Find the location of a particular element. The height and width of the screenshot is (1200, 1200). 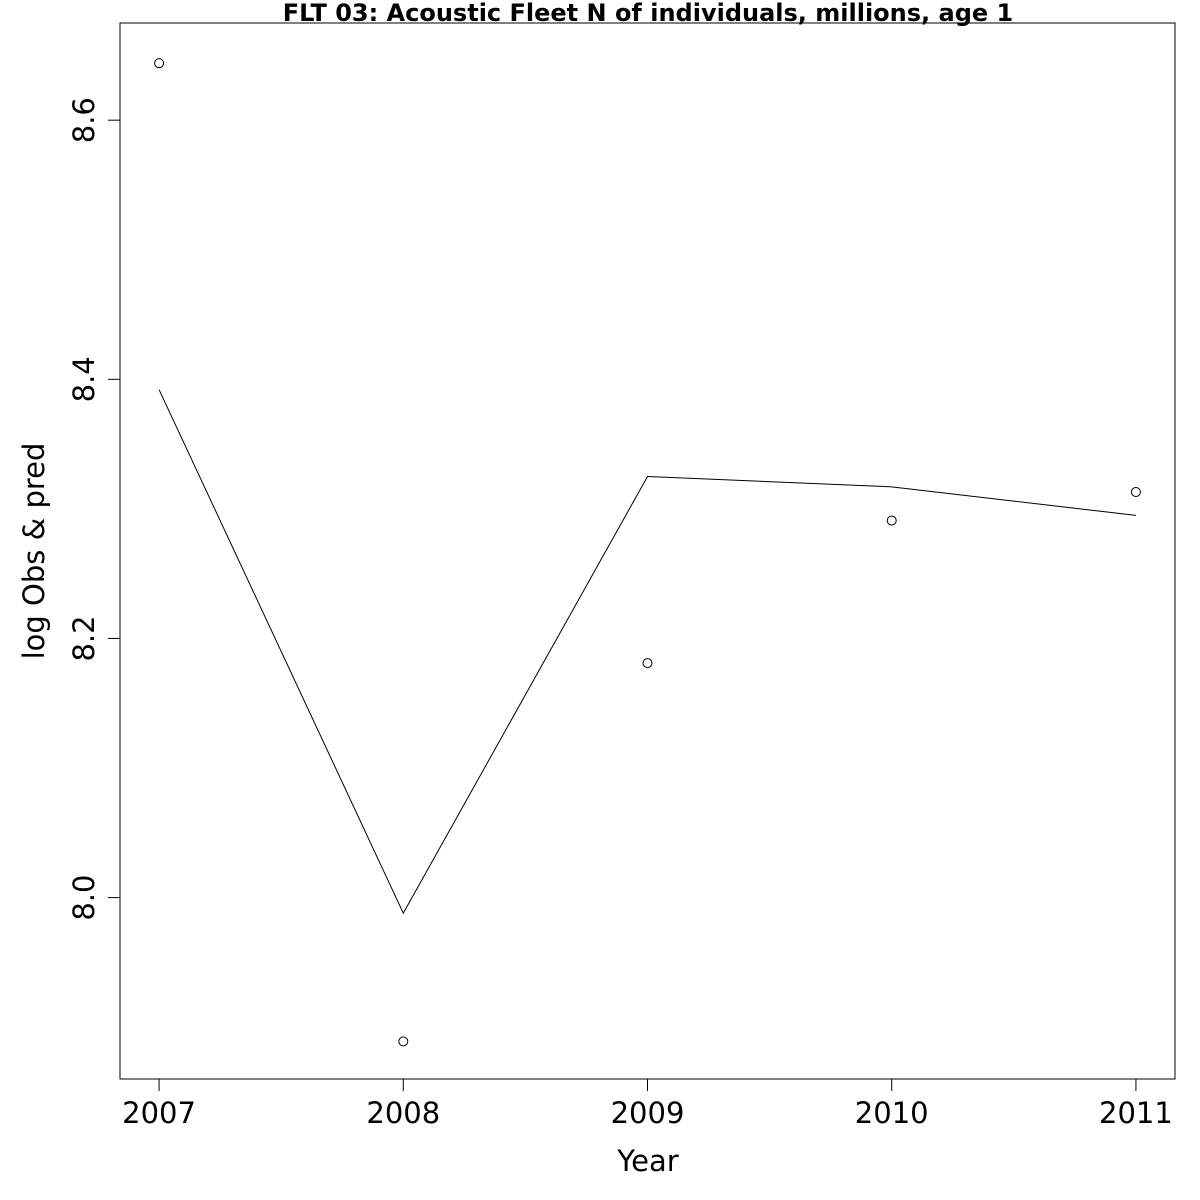

y-axis-label: log Obs & pred is located at coordinates (34, 551).